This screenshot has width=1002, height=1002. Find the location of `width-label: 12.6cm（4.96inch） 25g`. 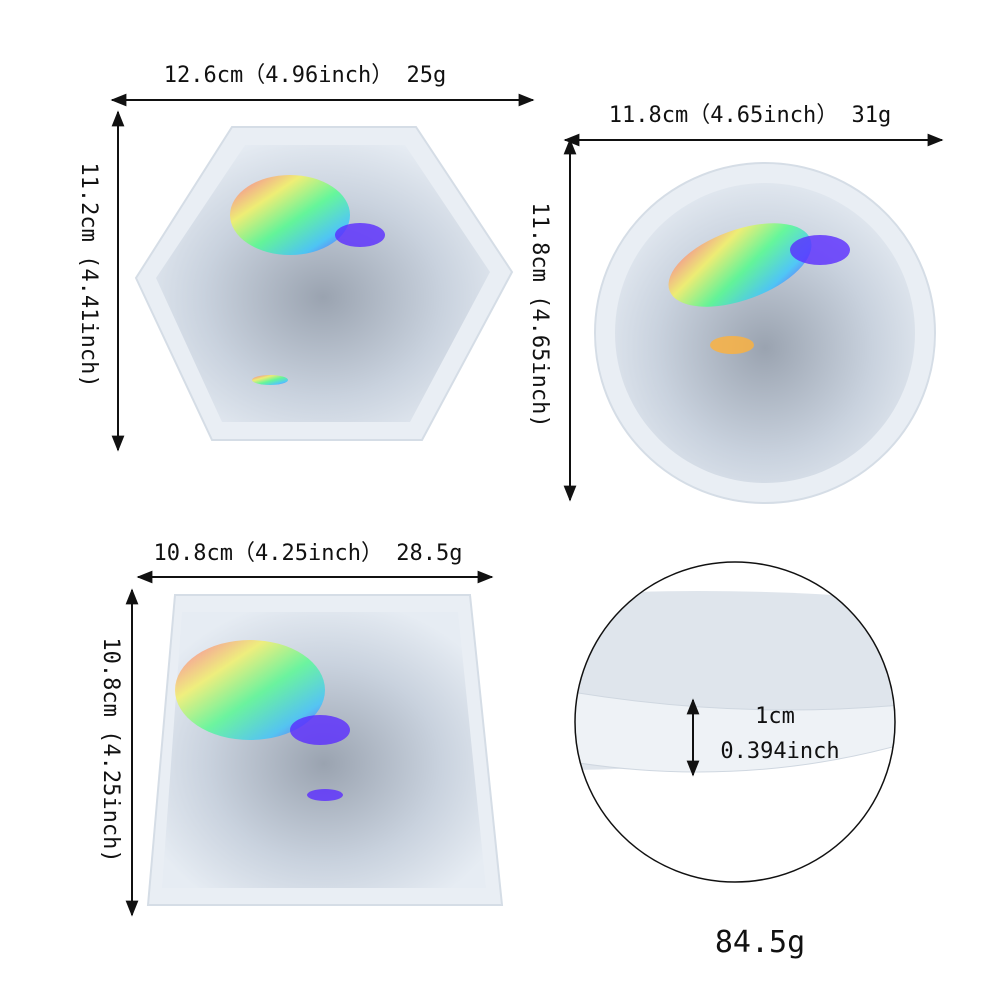

width-label: 12.6cm（4.96inch） 25g is located at coordinates (305, 75).